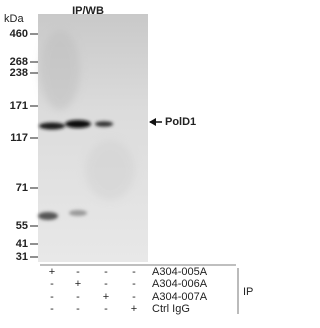 Image resolution: width=320 pixels, height=328 pixels. I want to click on row-label: A304-006A, so click(180, 284).